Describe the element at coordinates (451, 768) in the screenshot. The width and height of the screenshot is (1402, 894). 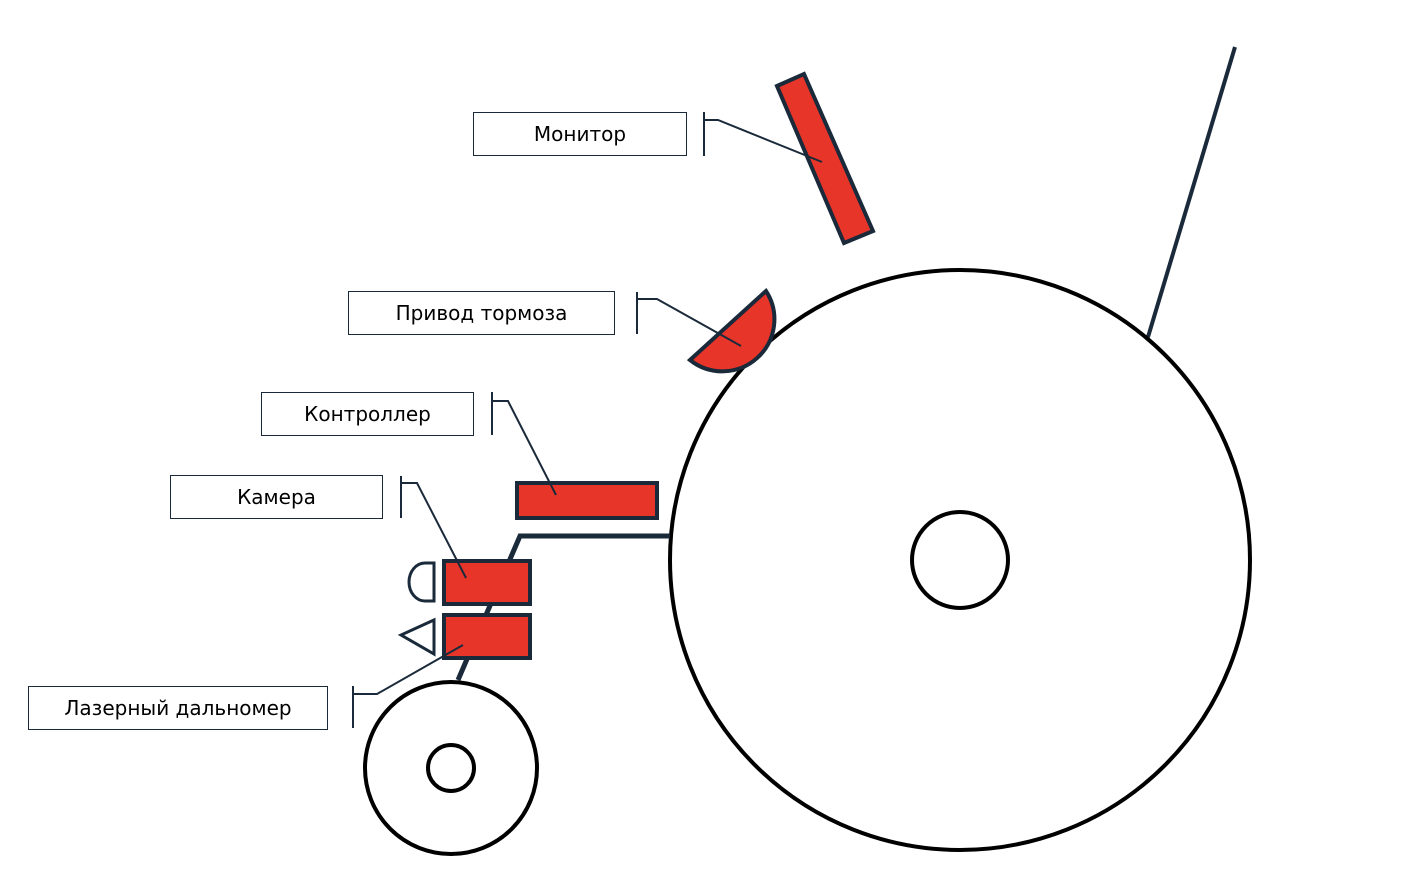
I see `small-wheel-hub` at that location.